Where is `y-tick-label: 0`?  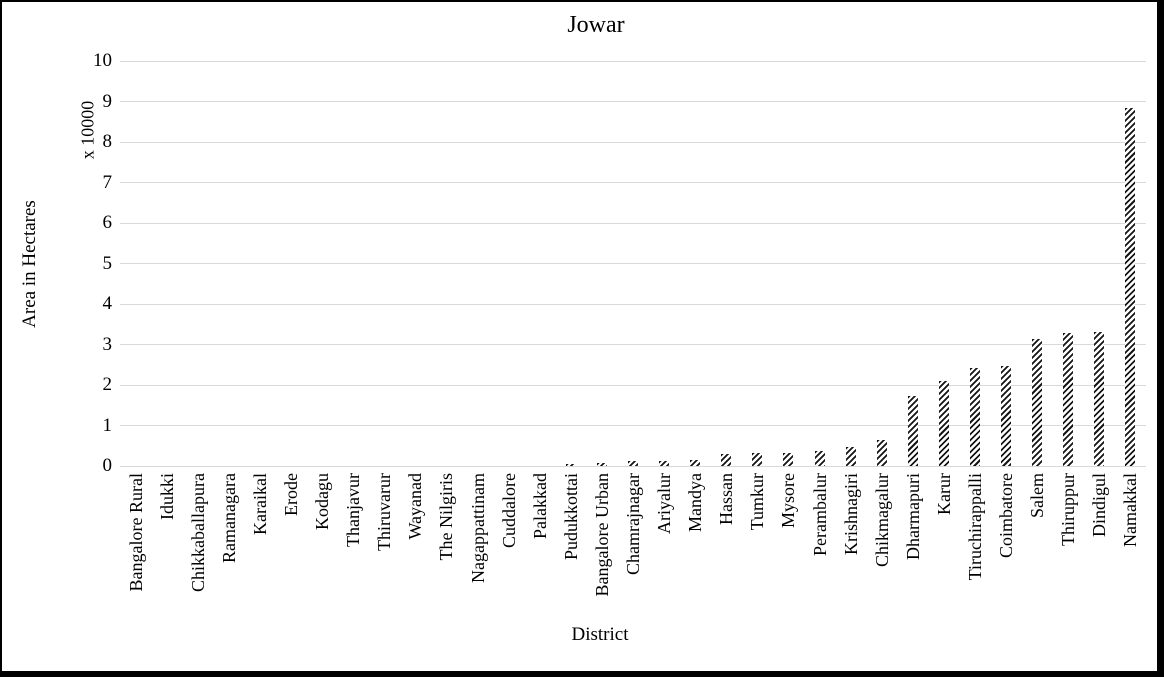 y-tick-label: 0 is located at coordinates (107, 465).